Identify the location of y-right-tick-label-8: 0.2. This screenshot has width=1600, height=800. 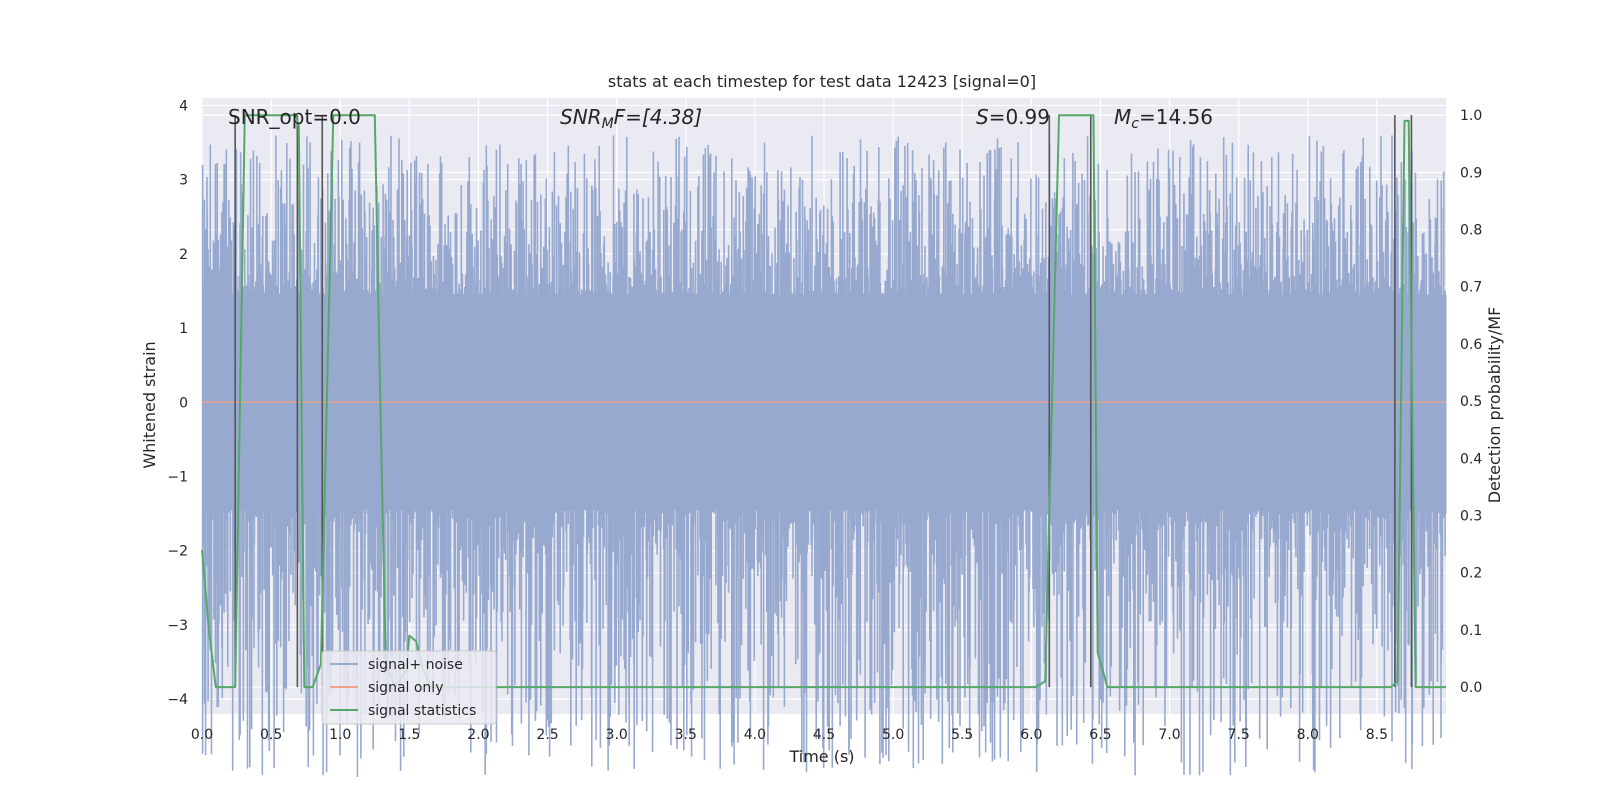
(1471, 574).